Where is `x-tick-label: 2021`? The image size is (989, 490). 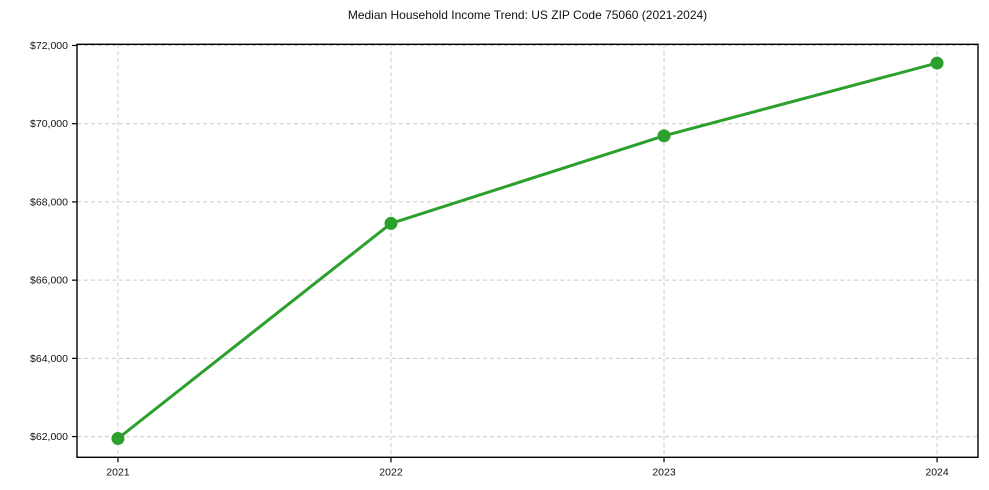
x-tick-label: 2021 is located at coordinates (118, 472).